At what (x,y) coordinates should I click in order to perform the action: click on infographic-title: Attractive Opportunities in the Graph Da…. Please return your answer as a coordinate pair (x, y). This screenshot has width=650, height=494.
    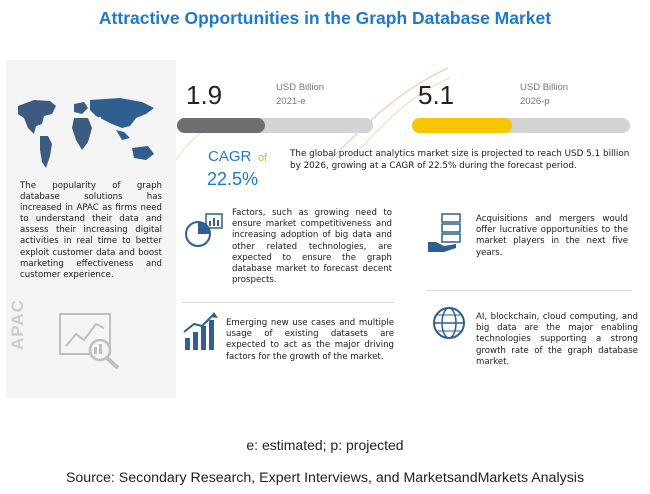
    Looking at the image, I should click on (325, 18).